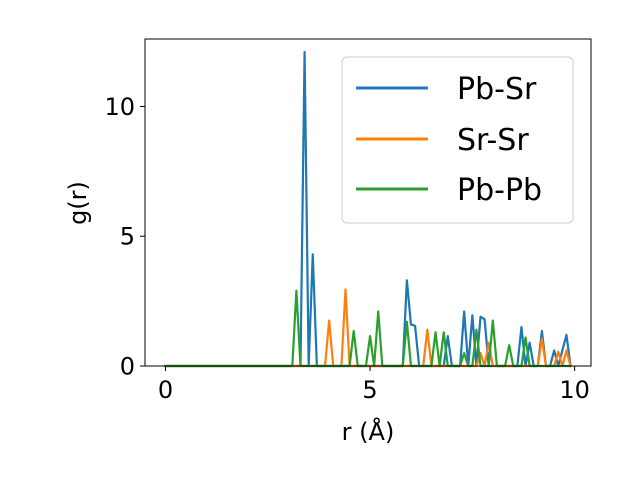  What do you see at coordinates (493, 140) in the screenshot?
I see `legend-label-sr-sr: Sr-Sr` at bounding box center [493, 140].